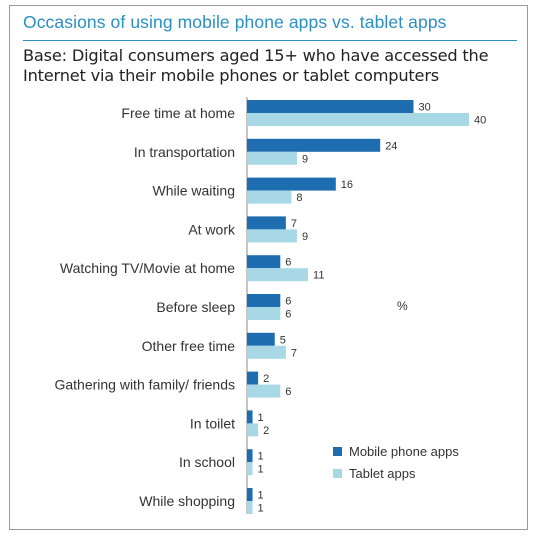 The height and width of the screenshot is (537, 537). What do you see at coordinates (189, 346) in the screenshot?
I see `category-label: Other free time` at bounding box center [189, 346].